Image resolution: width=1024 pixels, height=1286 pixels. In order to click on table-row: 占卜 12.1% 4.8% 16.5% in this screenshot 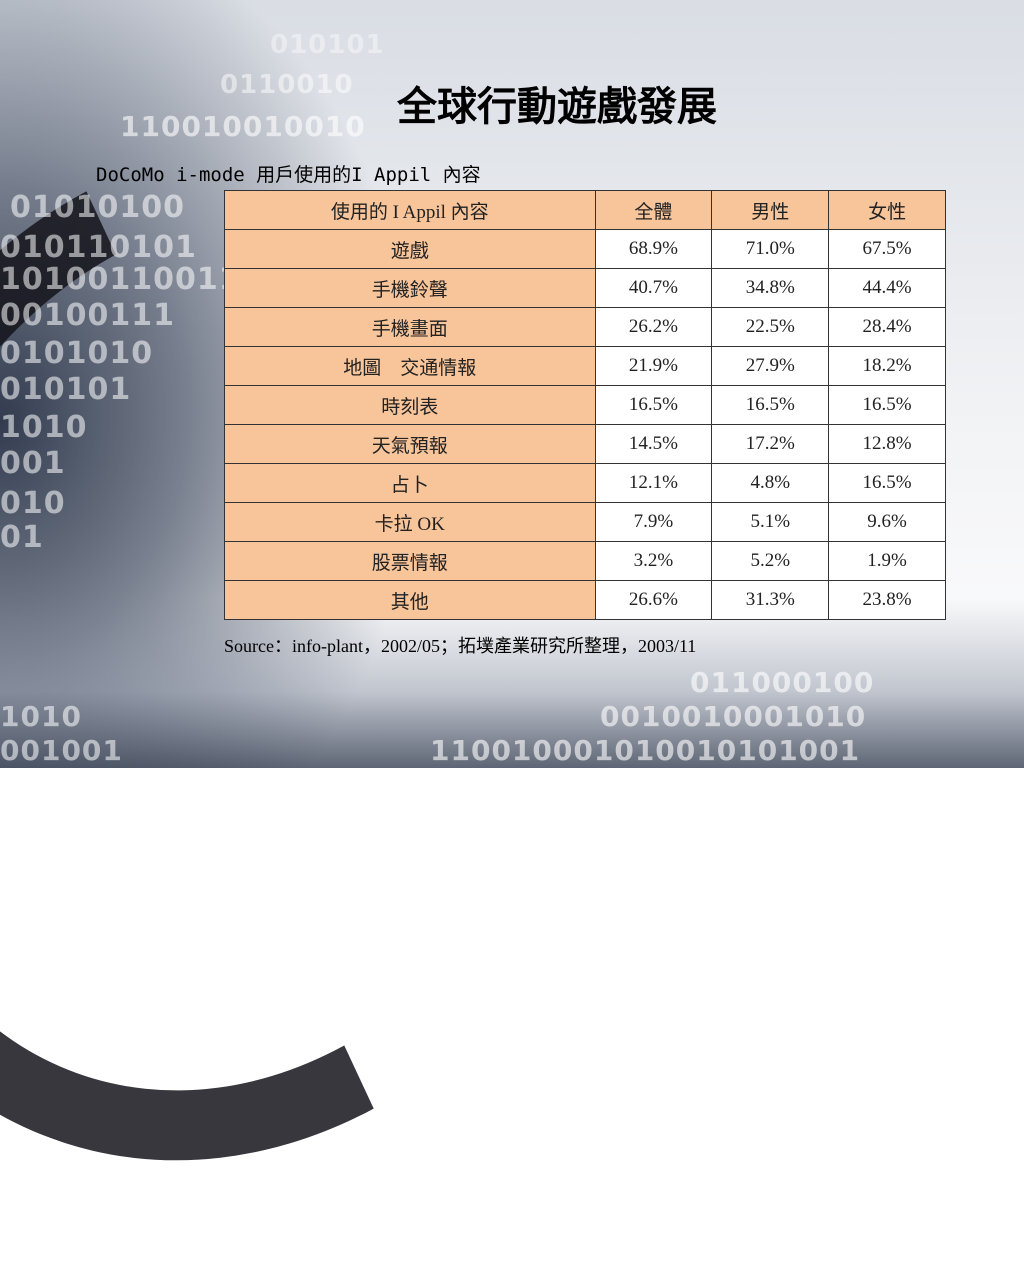, I will do `click(585, 483)`.